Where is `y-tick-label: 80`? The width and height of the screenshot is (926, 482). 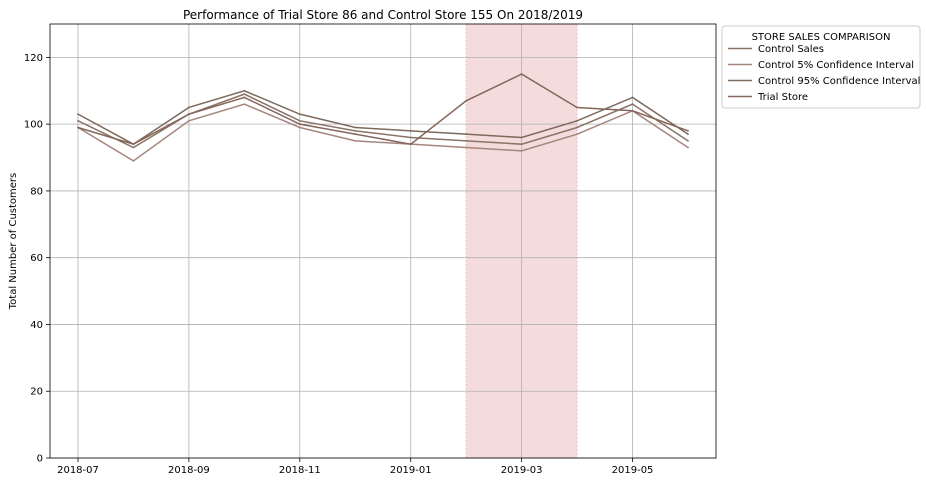 y-tick-label: 80 is located at coordinates (36, 191).